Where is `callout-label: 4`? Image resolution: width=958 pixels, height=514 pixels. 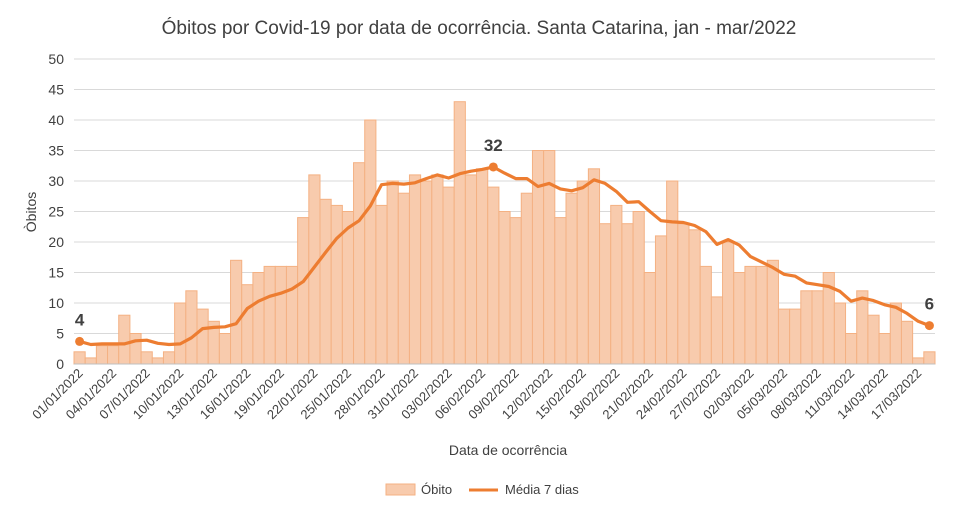
callout-label: 4 is located at coordinates (80, 319).